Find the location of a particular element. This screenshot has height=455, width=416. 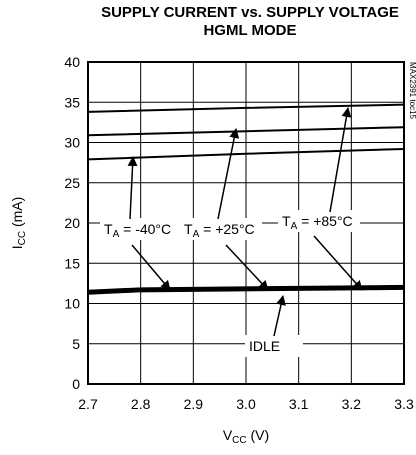

annotation-rest: = -40°C is located at coordinates (145, 229).